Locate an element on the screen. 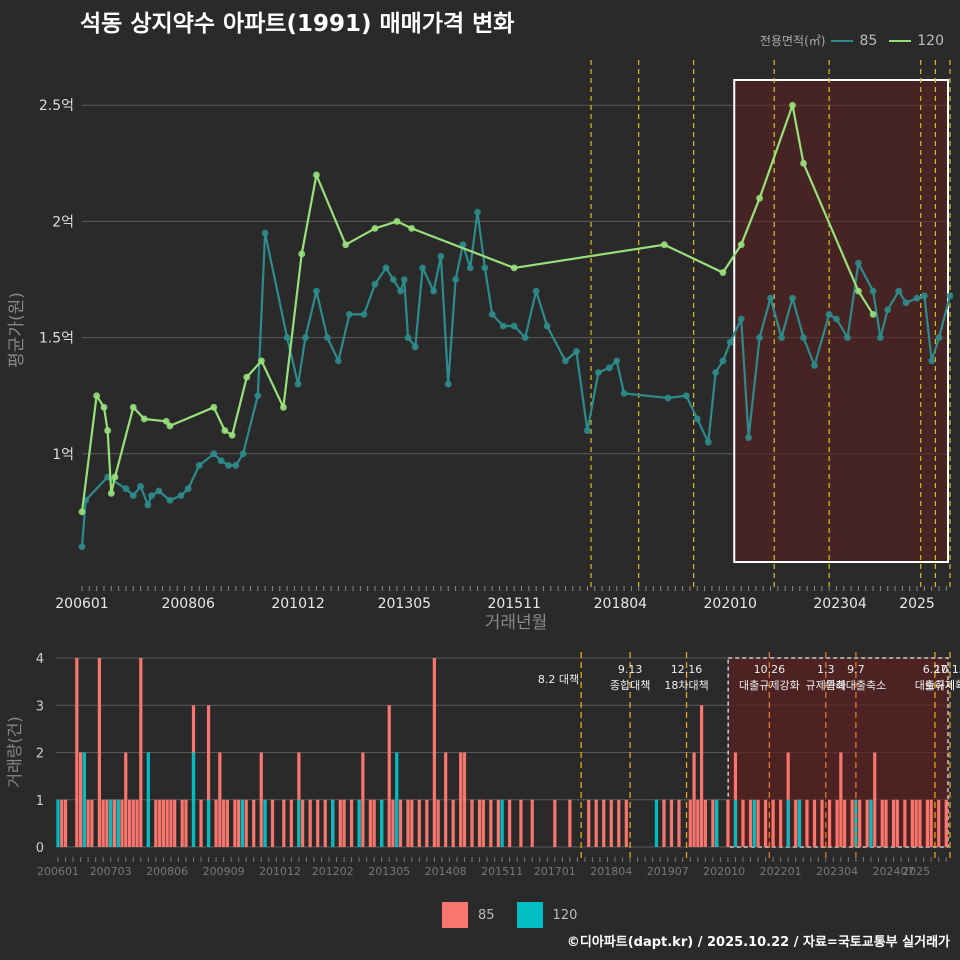 The height and width of the screenshot is (960, 960). legend-line-85-icon is located at coordinates (842, 40).